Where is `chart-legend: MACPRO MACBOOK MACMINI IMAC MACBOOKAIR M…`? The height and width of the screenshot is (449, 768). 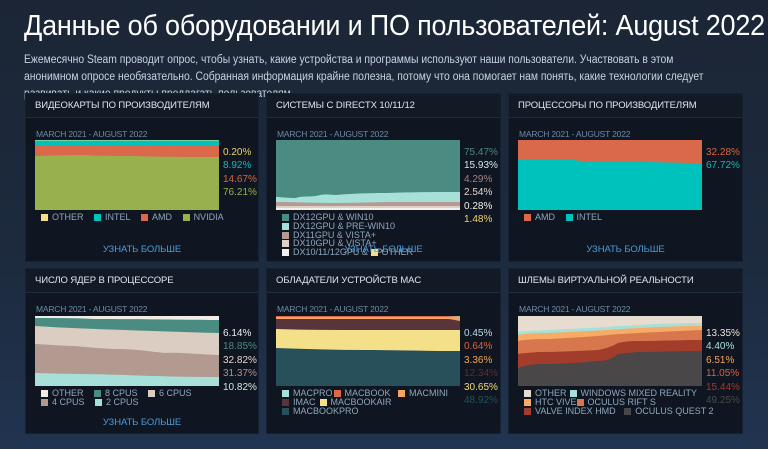 chart-legend: MACPRO MACBOOK MACMINI IMAC MACBOOKAIR M… is located at coordinates (377, 402).